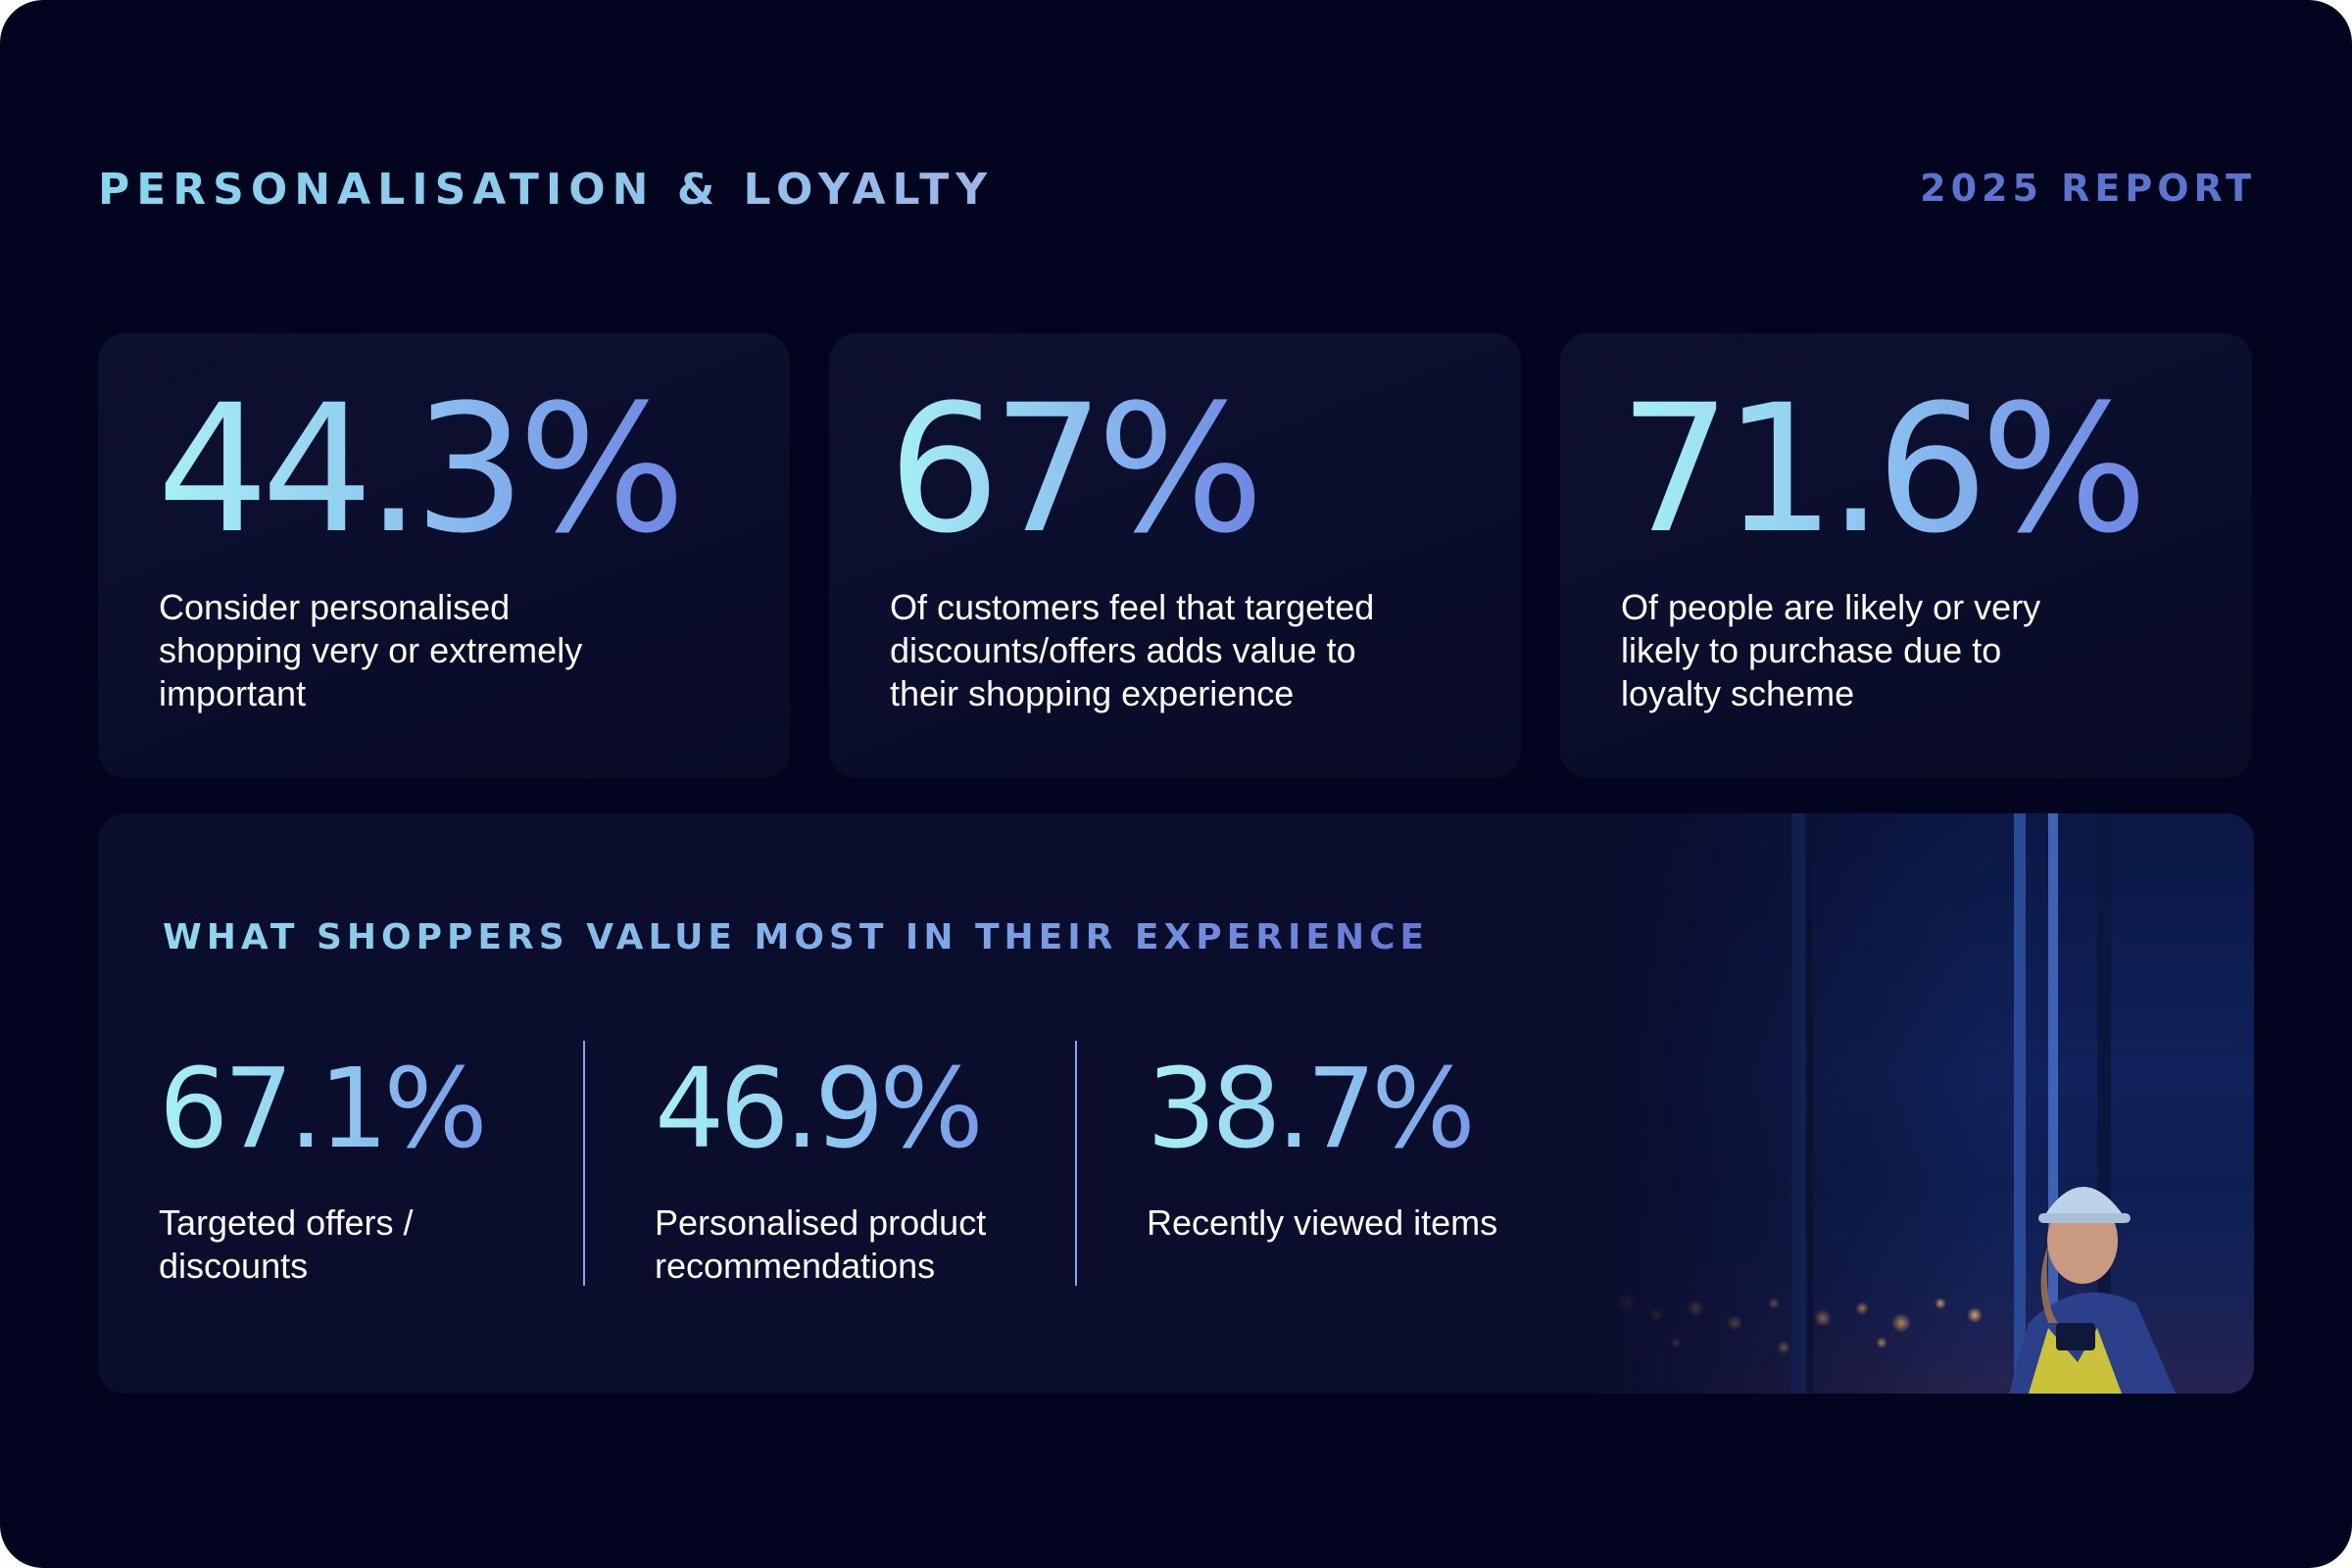  Describe the element at coordinates (546, 190) in the screenshot. I see `page-title: PERSONALISATION & LOYALTY` at that location.